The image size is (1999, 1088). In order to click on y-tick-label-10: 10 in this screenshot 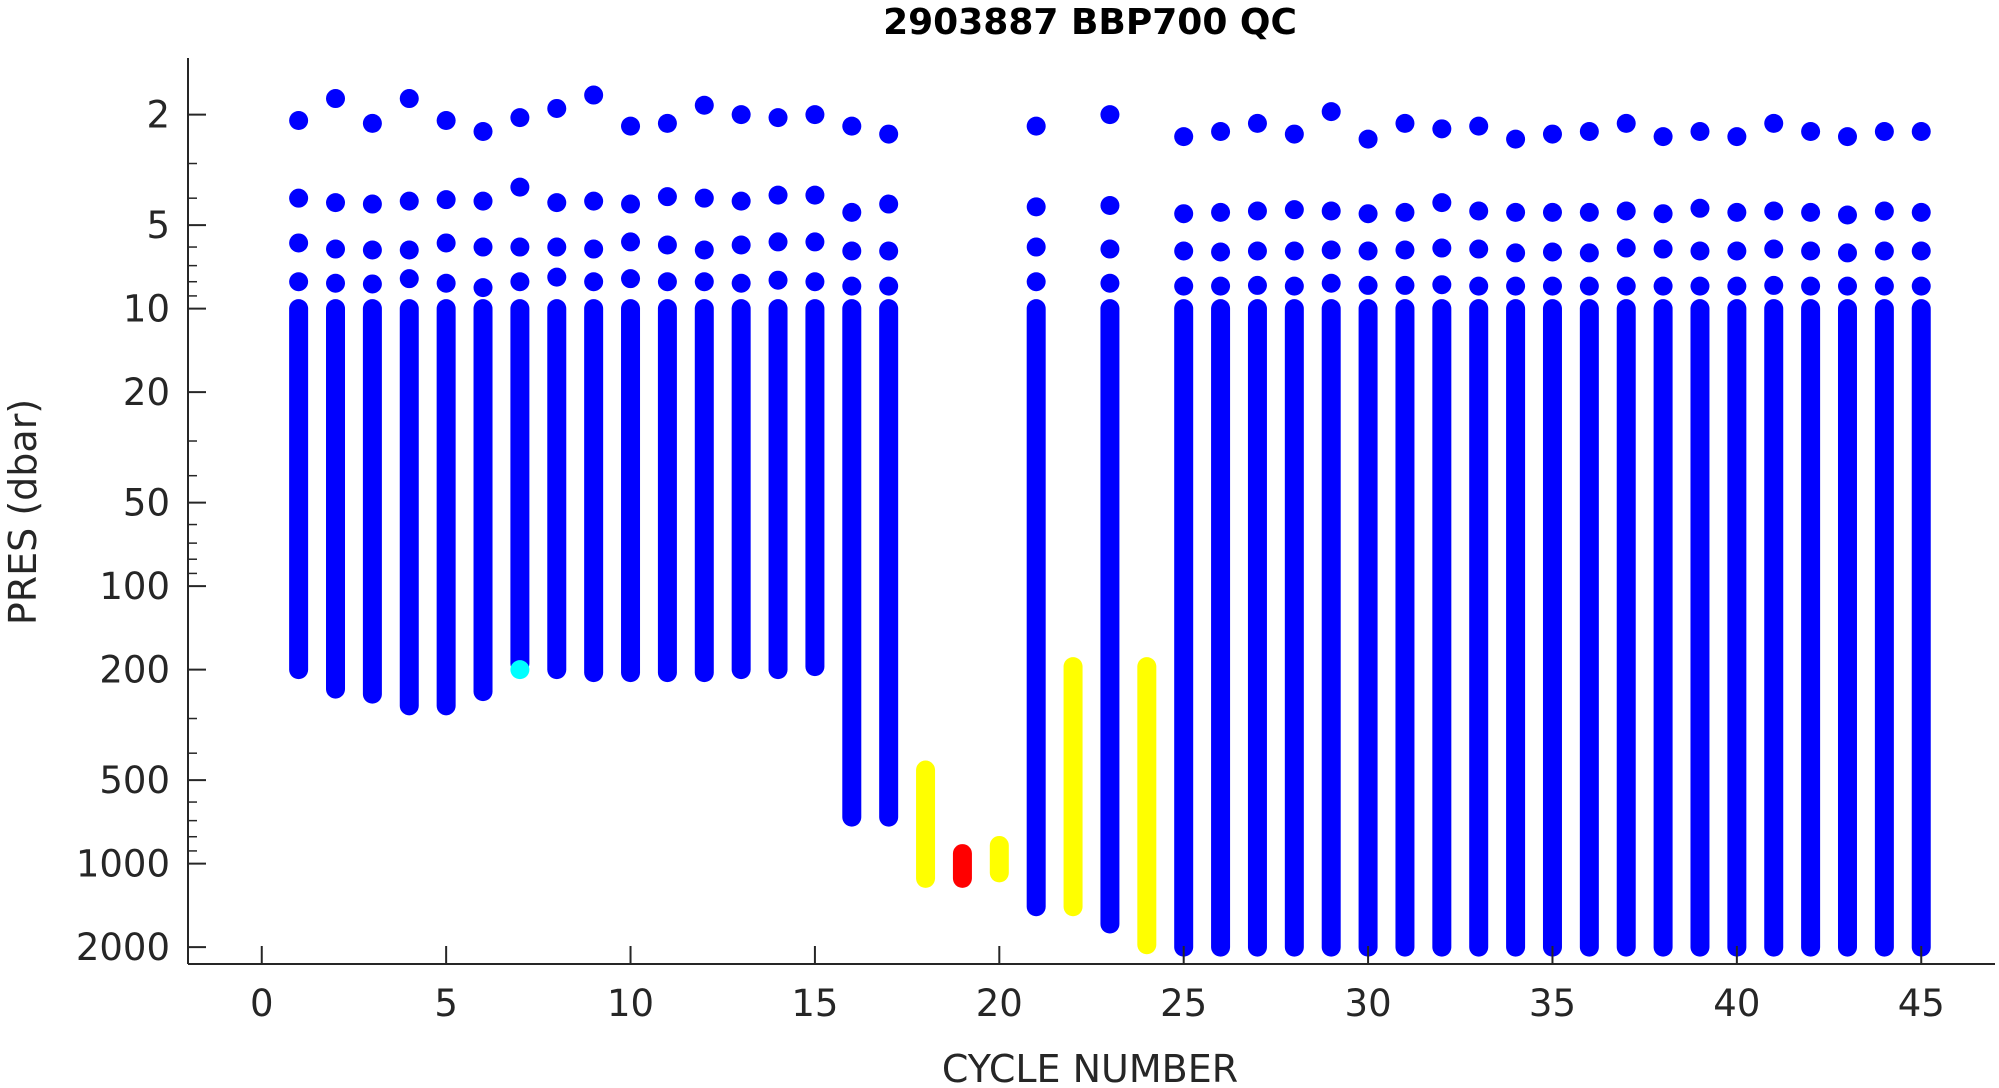, I will do `click(146, 309)`.